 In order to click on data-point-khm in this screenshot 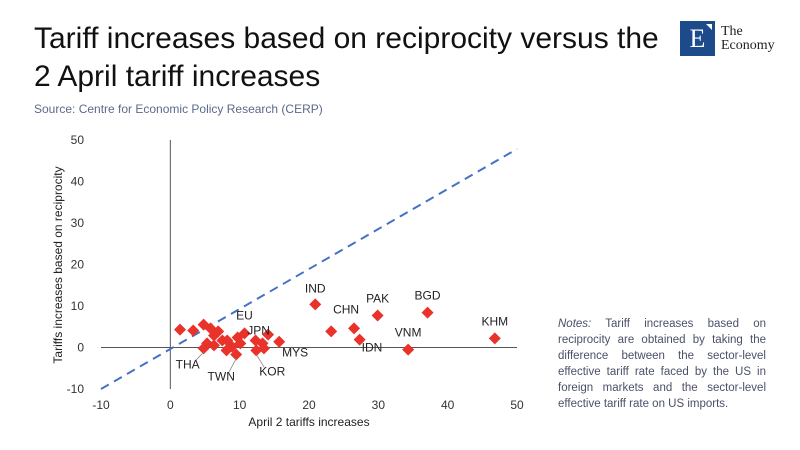, I will do `click(494, 338)`.